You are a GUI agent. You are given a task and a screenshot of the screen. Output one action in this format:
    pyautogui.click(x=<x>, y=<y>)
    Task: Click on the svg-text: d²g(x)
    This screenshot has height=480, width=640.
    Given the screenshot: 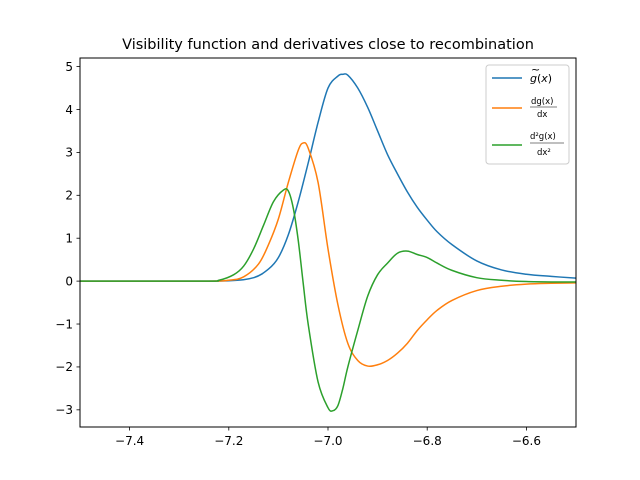 What is the action you would take?
    pyautogui.click(x=543, y=137)
    